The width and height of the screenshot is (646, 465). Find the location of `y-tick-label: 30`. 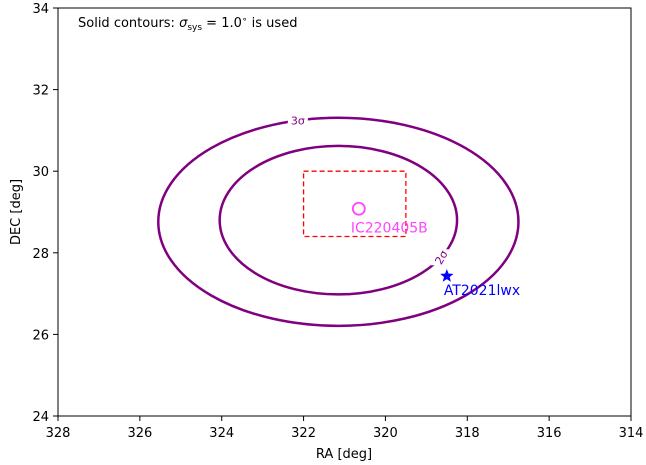

y-tick-label: 30 is located at coordinates (40, 172).